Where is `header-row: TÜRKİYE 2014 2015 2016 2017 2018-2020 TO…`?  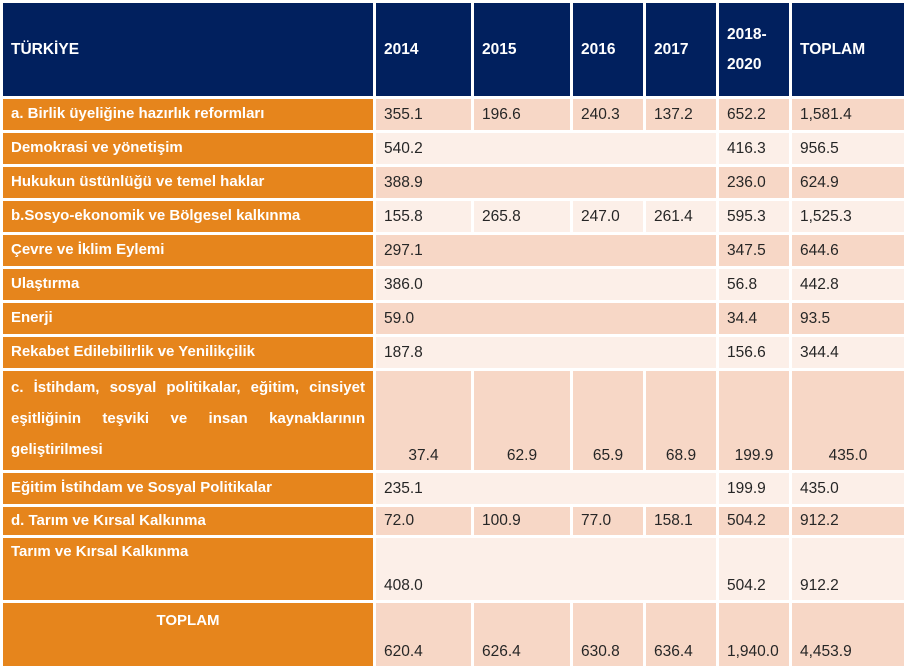
header-row: TÜRKİYE 2014 2015 2016 2017 2018-2020 TO… is located at coordinates (453, 49).